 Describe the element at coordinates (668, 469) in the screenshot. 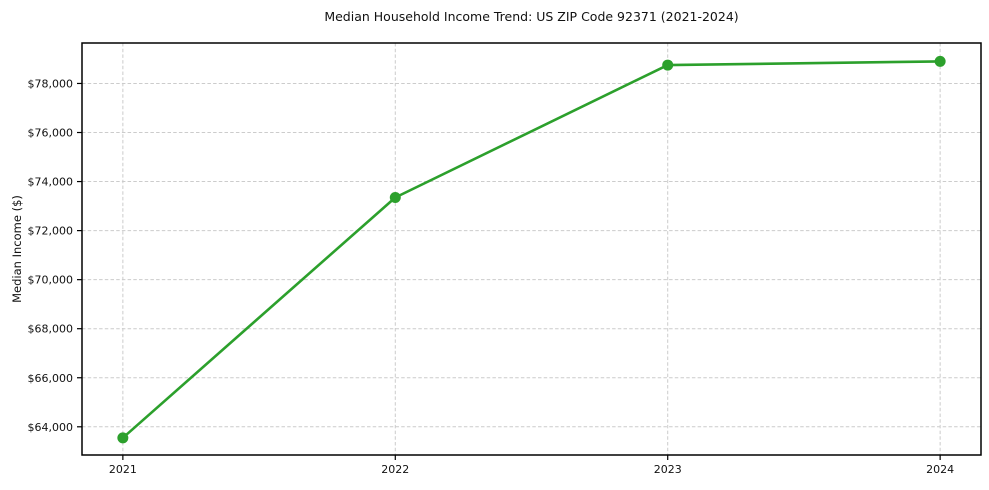

I see `x-tick-label: 2023` at that location.